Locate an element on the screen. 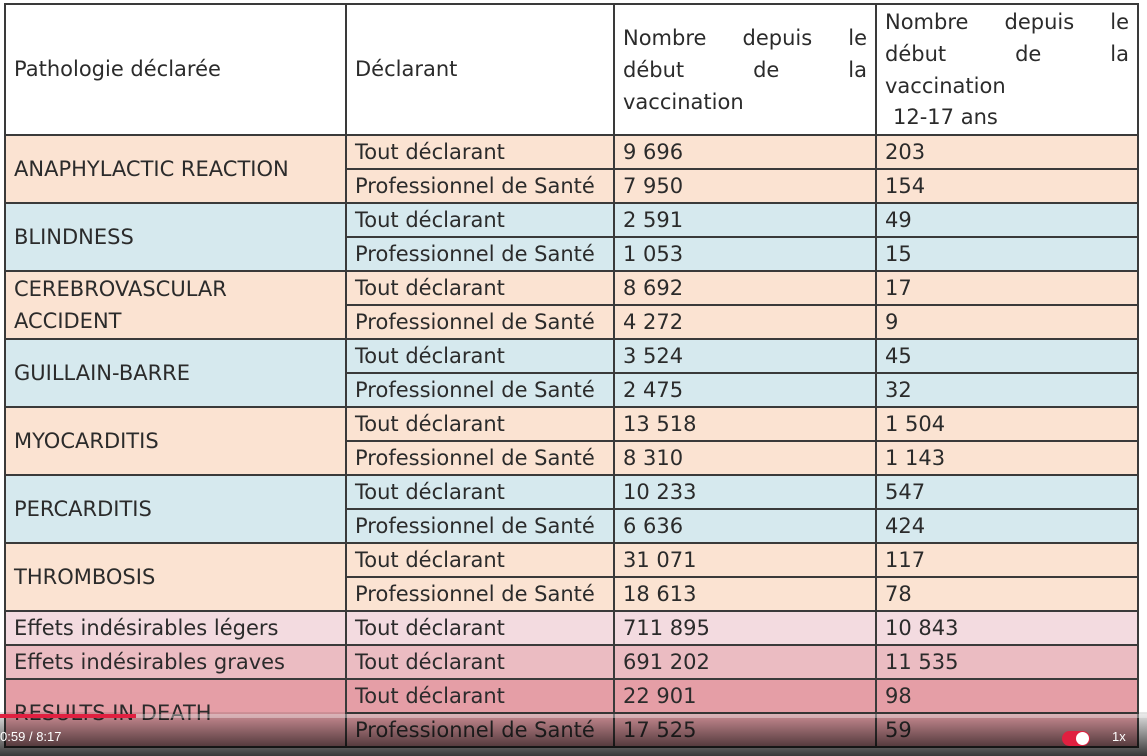 The width and height of the screenshot is (1147, 756). table-row: PERCARDITIS Tout déclarant 10 233 547 is located at coordinates (571, 509).